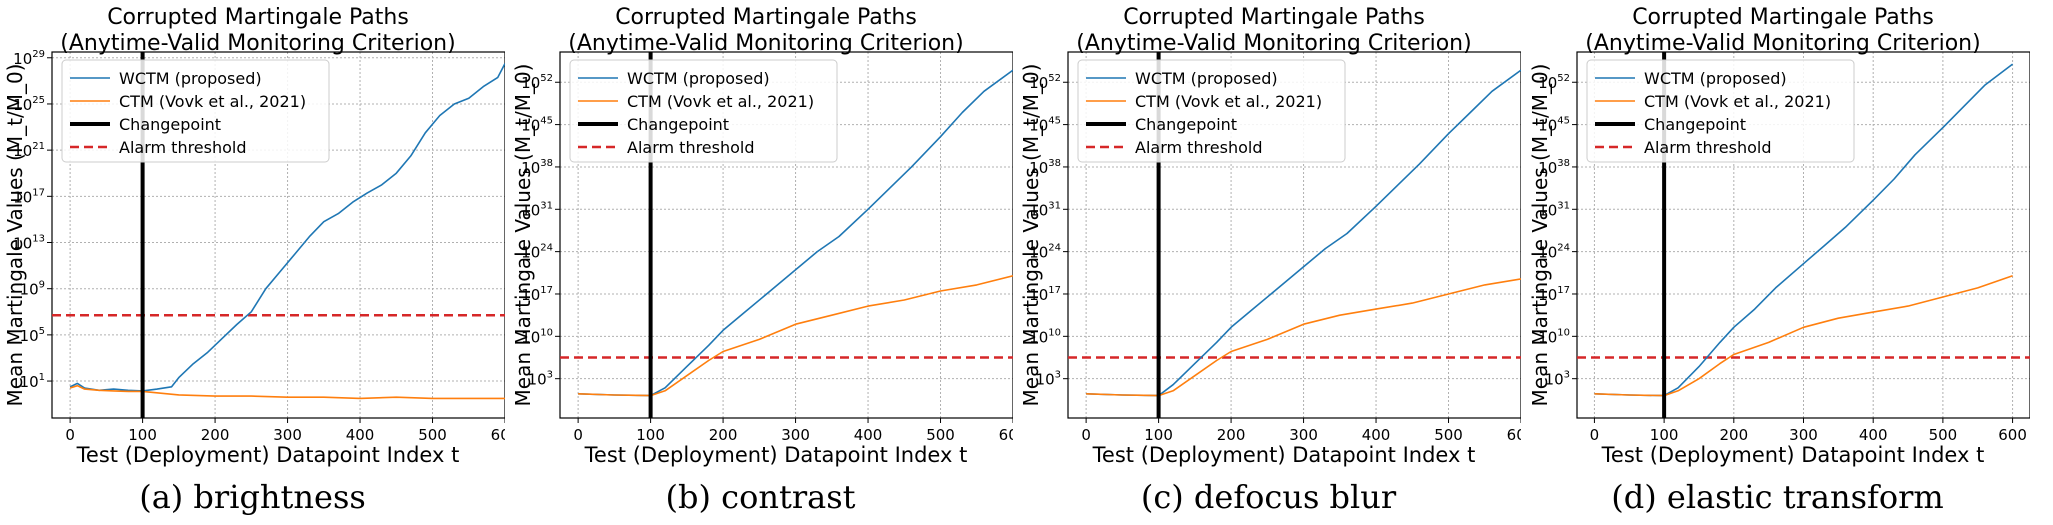 Image resolution: width=2053 pixels, height=525 pixels. I want to click on y-tick-label: 1025, so click(29, 104).